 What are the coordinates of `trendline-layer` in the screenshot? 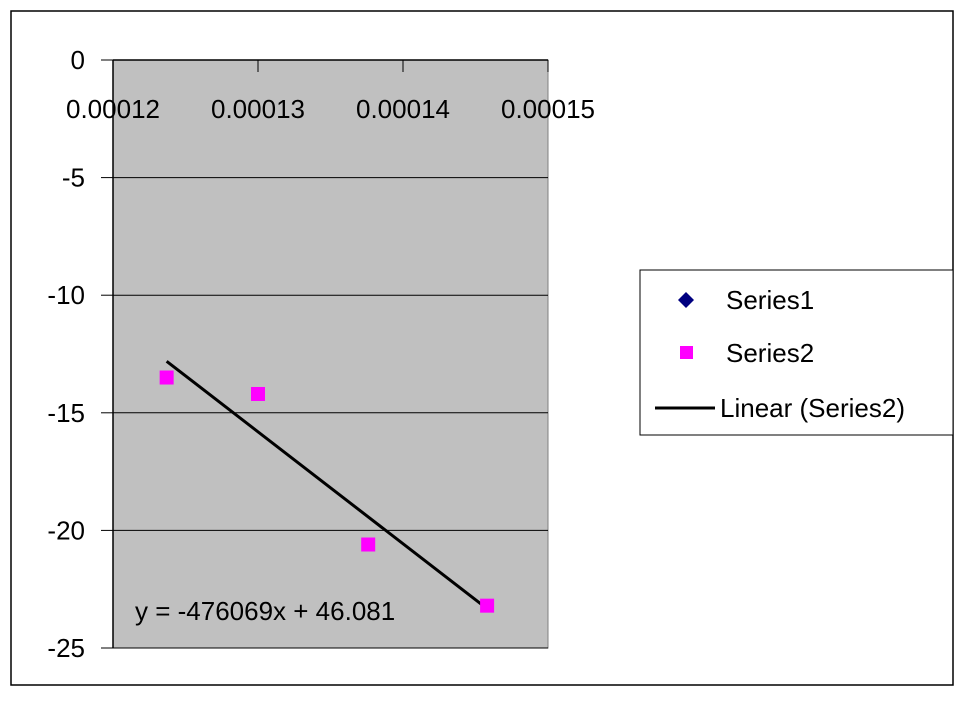 It's located at (327, 485).